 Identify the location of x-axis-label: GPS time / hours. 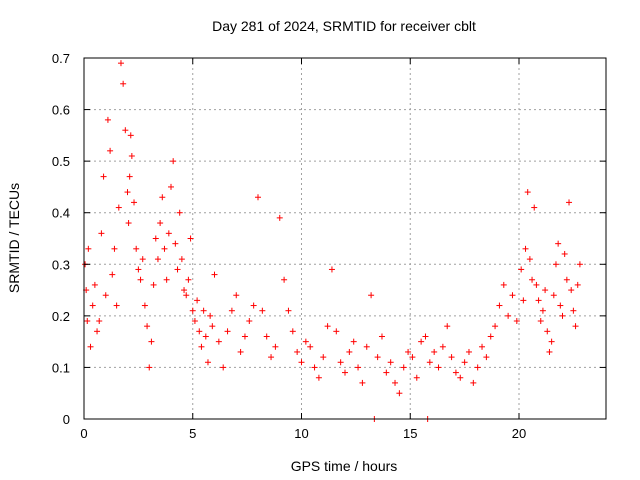
(344, 466).